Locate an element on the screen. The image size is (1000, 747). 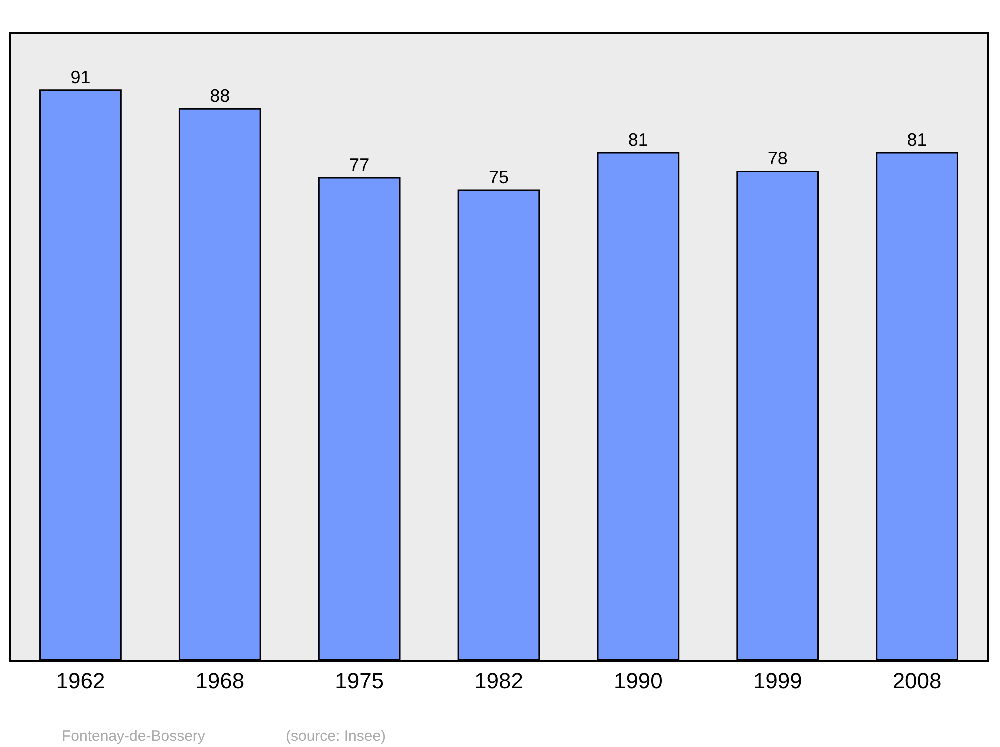
x-tick-label: 1982 is located at coordinates (499, 681).